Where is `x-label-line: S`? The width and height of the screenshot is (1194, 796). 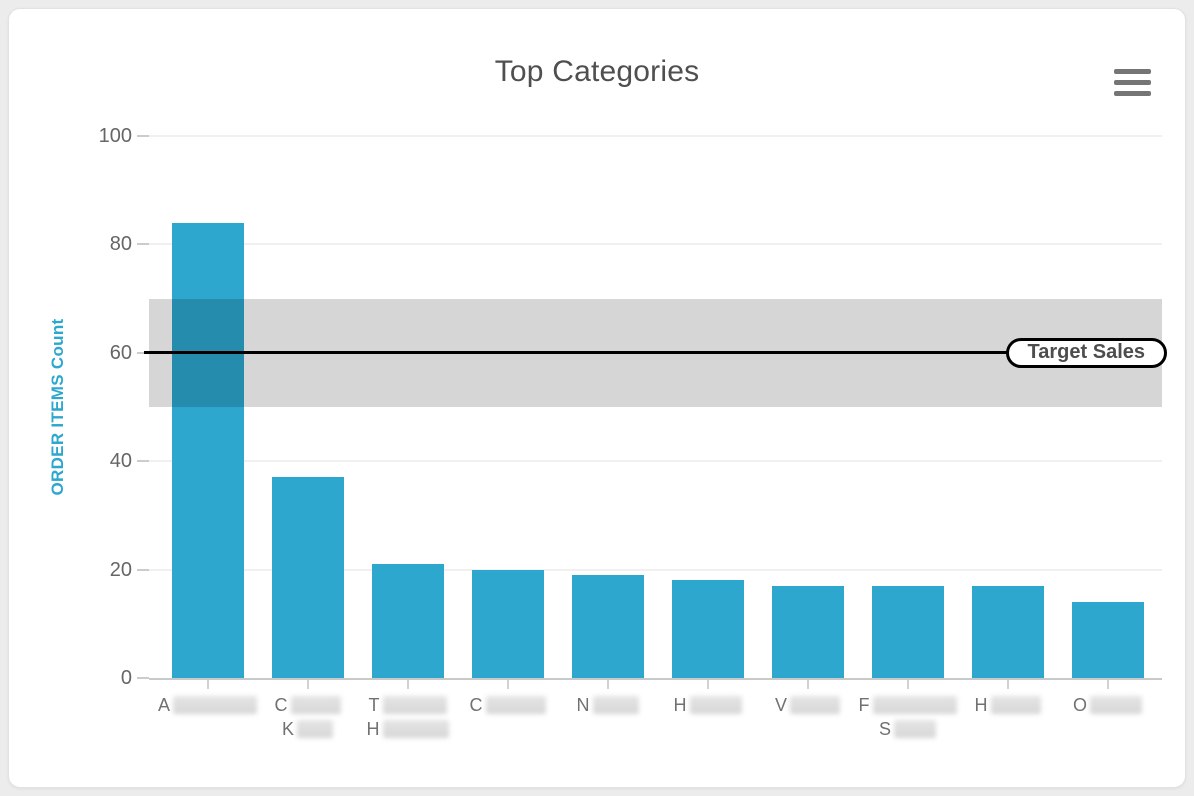
x-label-line: S is located at coordinates (908, 730).